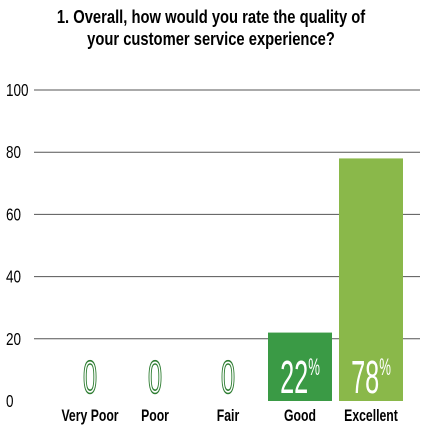 The width and height of the screenshot is (422, 427). Describe the element at coordinates (13, 339) in the screenshot. I see `y-tick-label: 20` at that location.